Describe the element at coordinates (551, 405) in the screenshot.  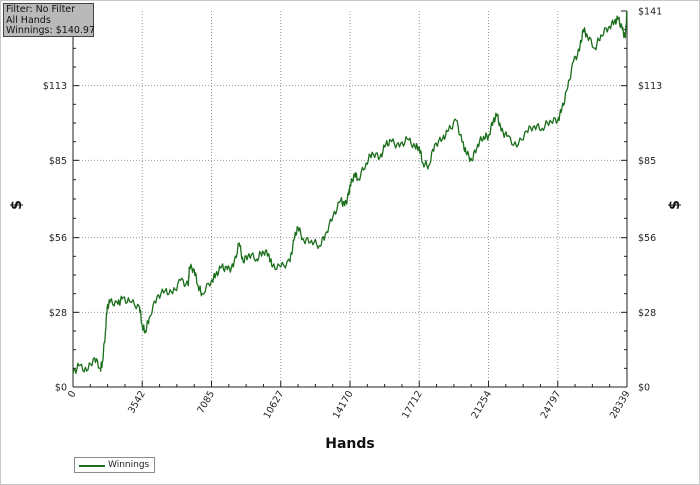
I see `x-tick-label: 24797` at that location.